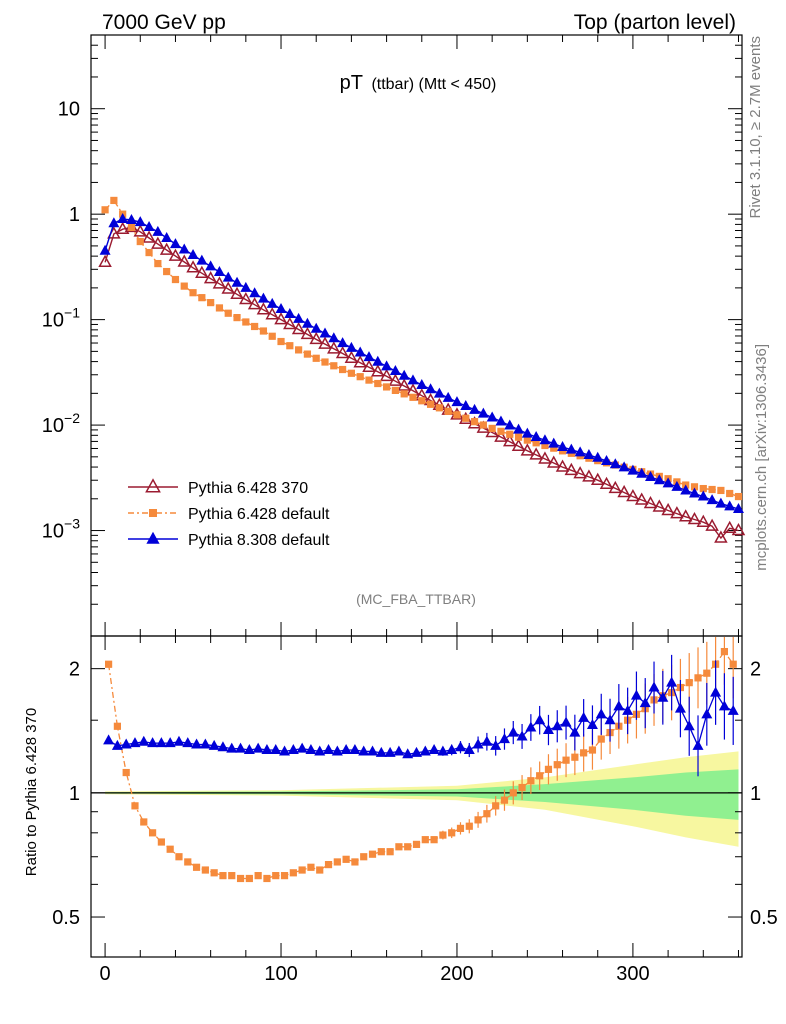  Describe the element at coordinates (74, 670) in the screenshot. I see `ratio-y-tick-label-left: 2` at that location.